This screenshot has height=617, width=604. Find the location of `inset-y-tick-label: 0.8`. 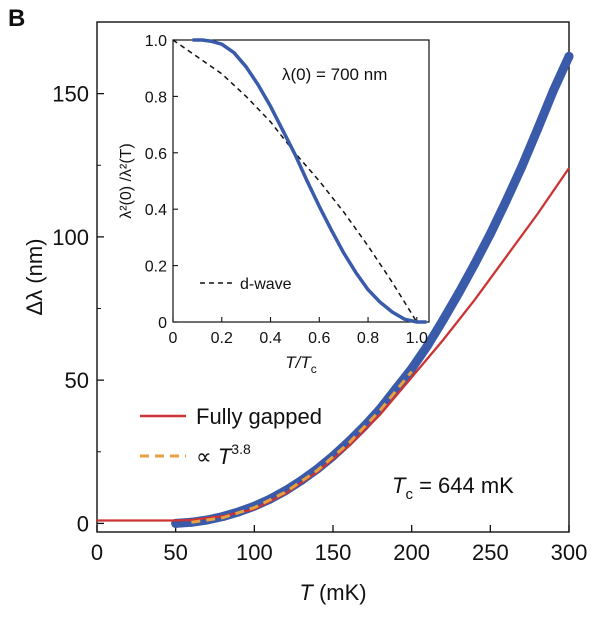

inset-y-tick-label: 0.8 is located at coordinates (156, 97).